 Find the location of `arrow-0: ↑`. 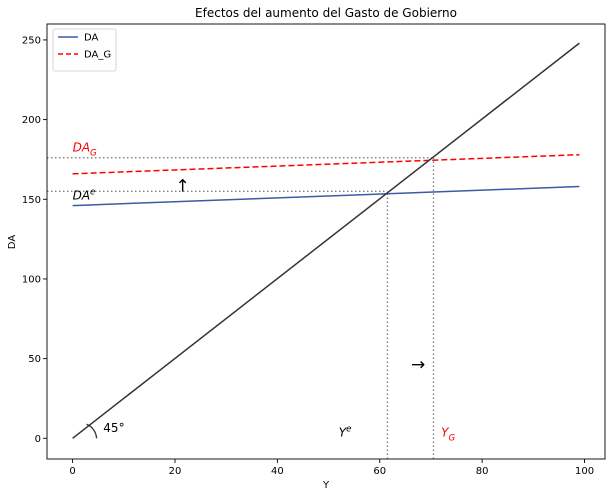

arrow-0: ↑ is located at coordinates (183, 187).